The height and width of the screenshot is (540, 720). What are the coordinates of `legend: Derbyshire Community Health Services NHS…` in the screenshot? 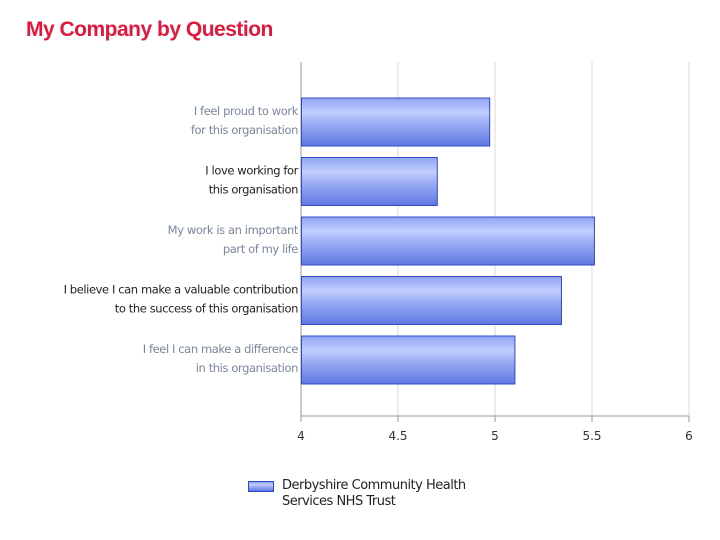 It's located at (370, 494).